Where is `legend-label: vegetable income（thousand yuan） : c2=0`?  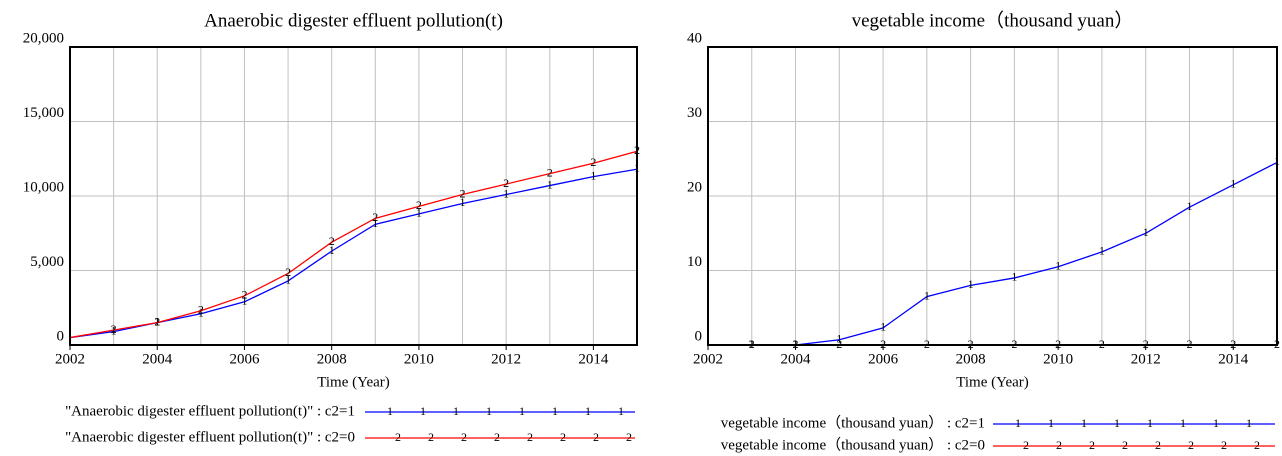
legend-label: vegetable income（thousand yuan） : c2=0 is located at coordinates (853, 444).